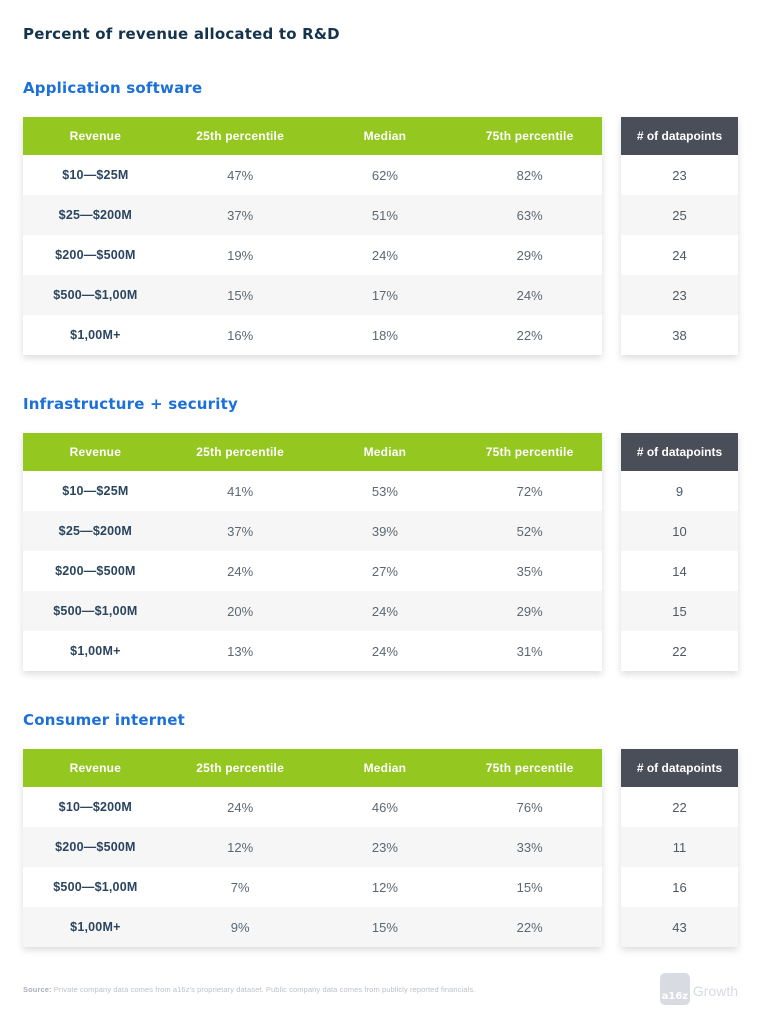 This screenshot has width=761, height=1024. Describe the element at coordinates (715, 991) in the screenshot. I see `logo-growth-label: Growth` at that location.